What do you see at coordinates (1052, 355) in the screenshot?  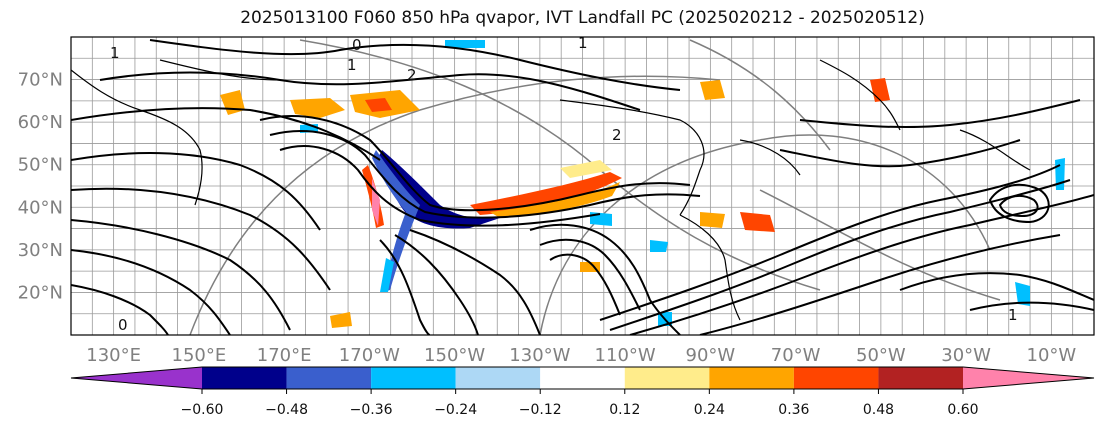 I see `longitude-tick-label: 10°W` at bounding box center [1052, 355].